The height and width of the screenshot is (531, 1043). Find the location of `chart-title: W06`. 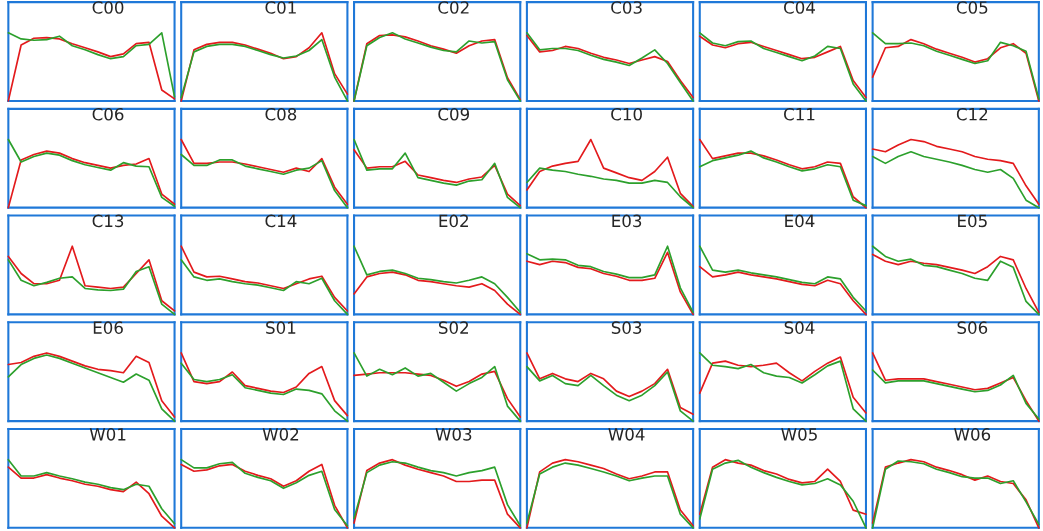

chart-title: W06 is located at coordinates (972, 434).